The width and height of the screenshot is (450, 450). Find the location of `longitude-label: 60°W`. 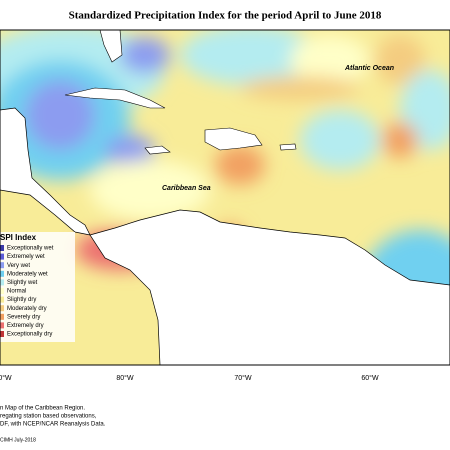

longitude-label: 60°W is located at coordinates (370, 378).